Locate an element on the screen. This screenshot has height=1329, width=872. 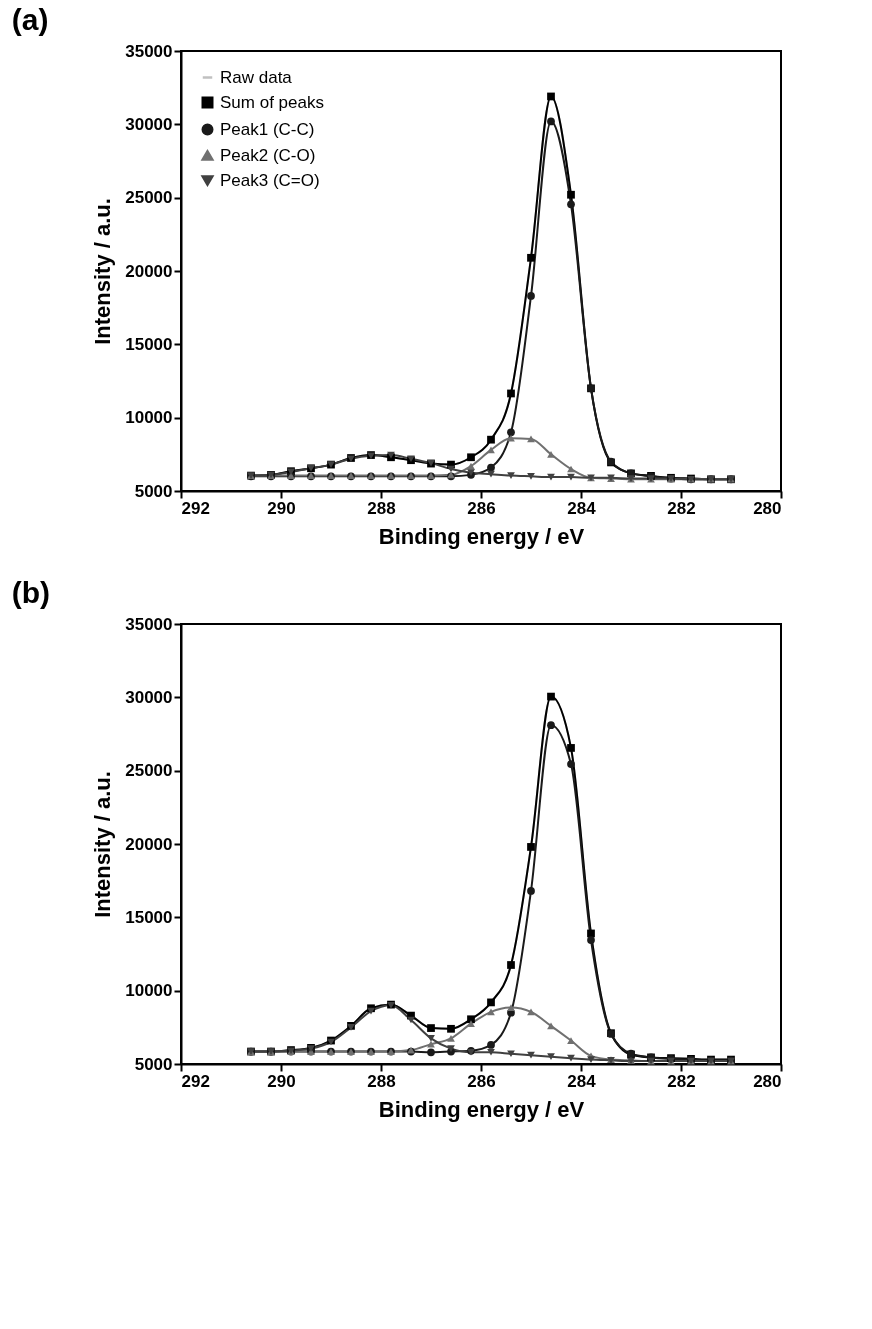
chart-title: (a) is located at coordinates (30, 19).